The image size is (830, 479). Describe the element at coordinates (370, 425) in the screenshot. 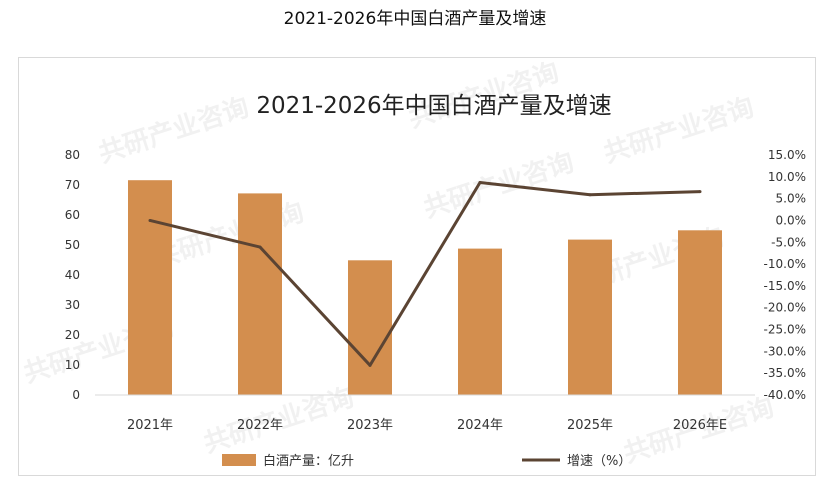

I see `x-tick-label: 2023年` at that location.